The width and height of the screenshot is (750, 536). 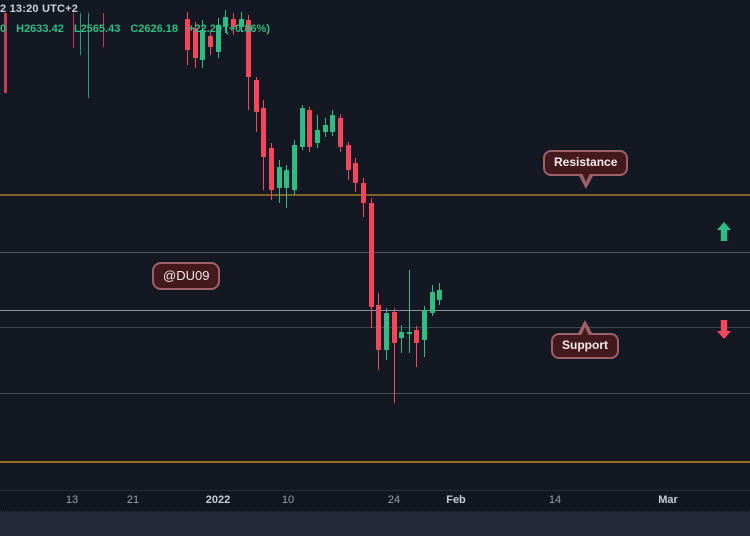 I want to click on bottom-toolbar-strip, so click(x=375, y=524).